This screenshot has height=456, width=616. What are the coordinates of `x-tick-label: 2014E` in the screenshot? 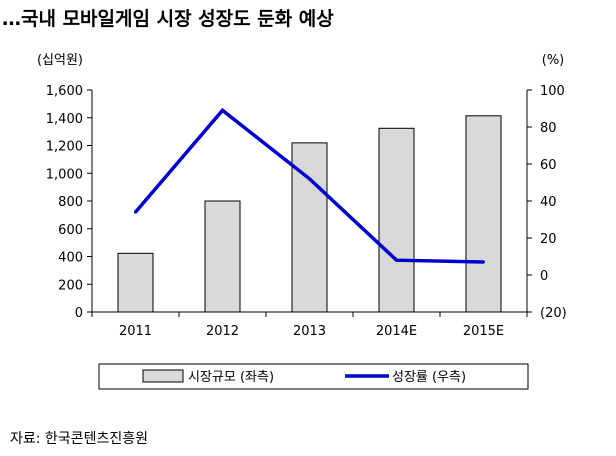 It's located at (396, 331).